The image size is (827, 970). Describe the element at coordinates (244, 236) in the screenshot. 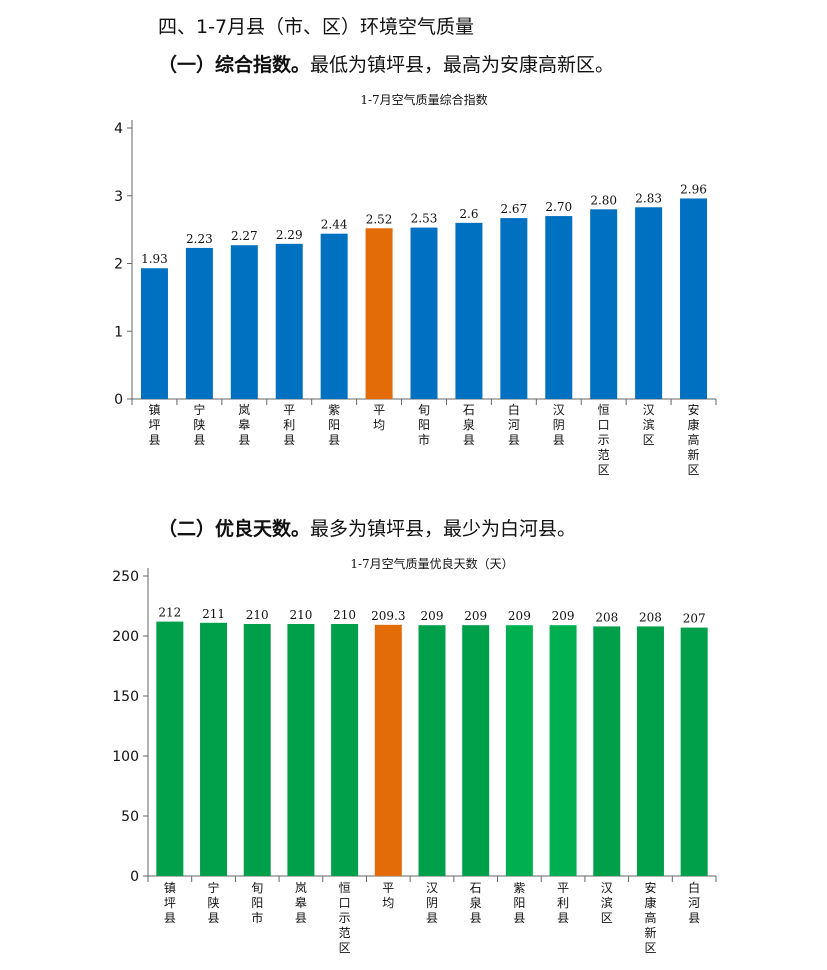

I see `data-label: 2.27` at that location.